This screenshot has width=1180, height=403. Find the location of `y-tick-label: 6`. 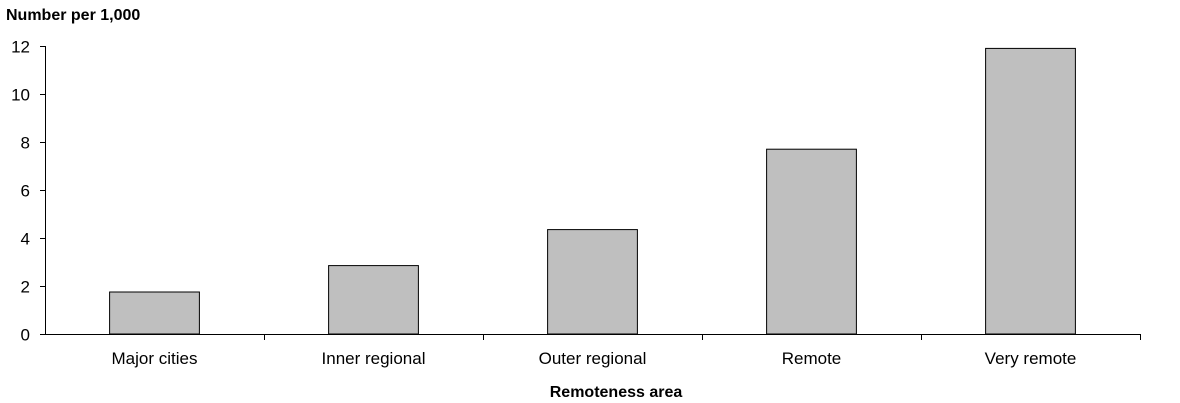

y-tick-label: 6 is located at coordinates (25, 191).